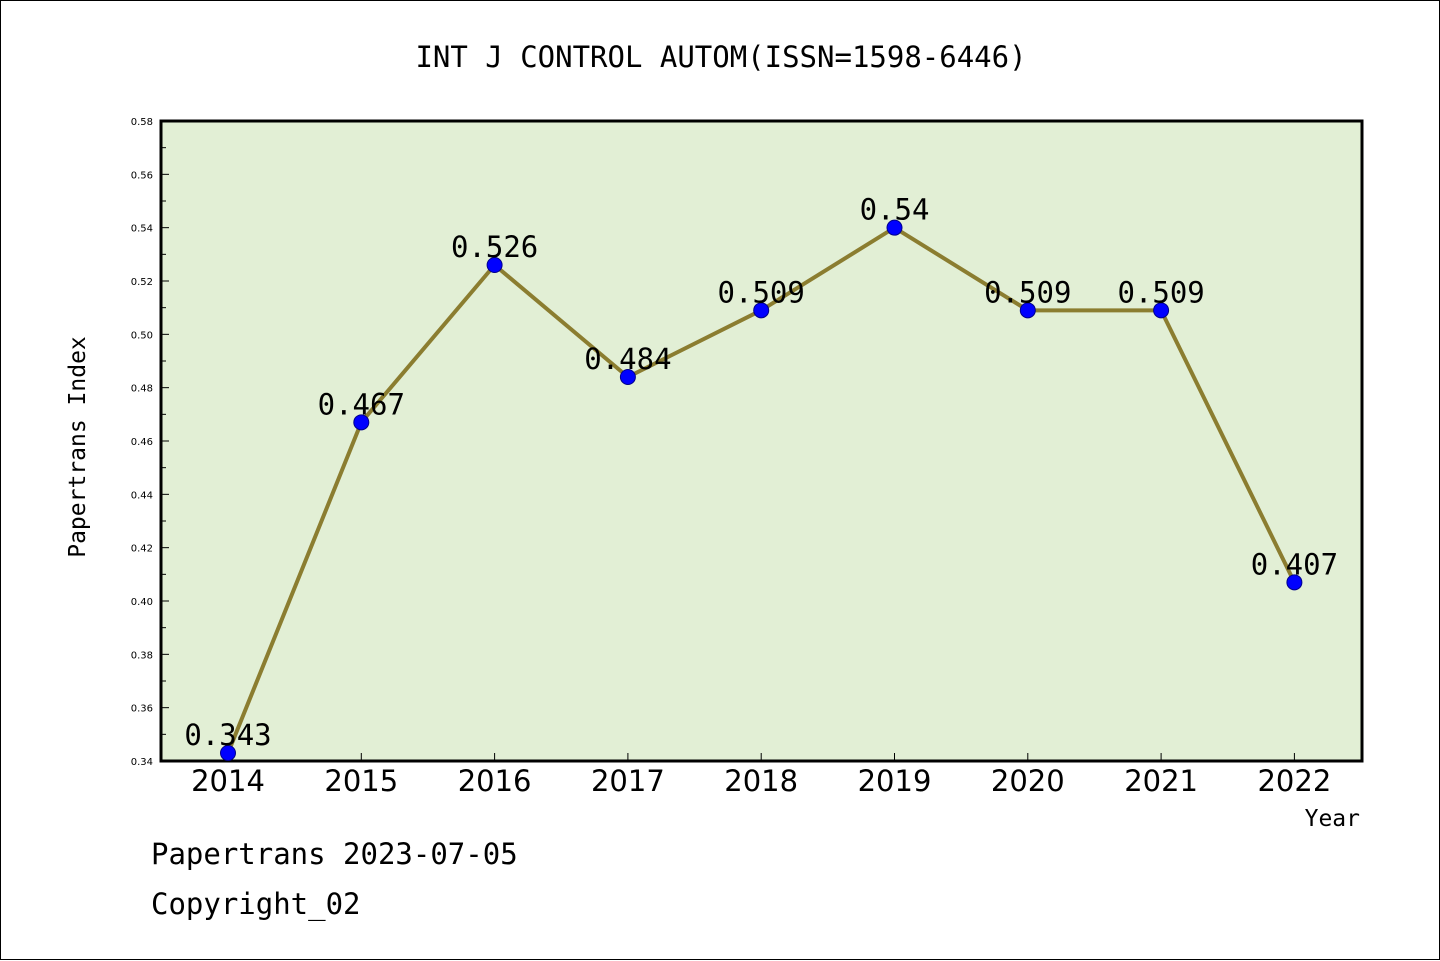 This screenshot has width=1440, height=961. Describe the element at coordinates (142, 229) in the screenshot. I see `y-tick-label: 0.54` at that location.